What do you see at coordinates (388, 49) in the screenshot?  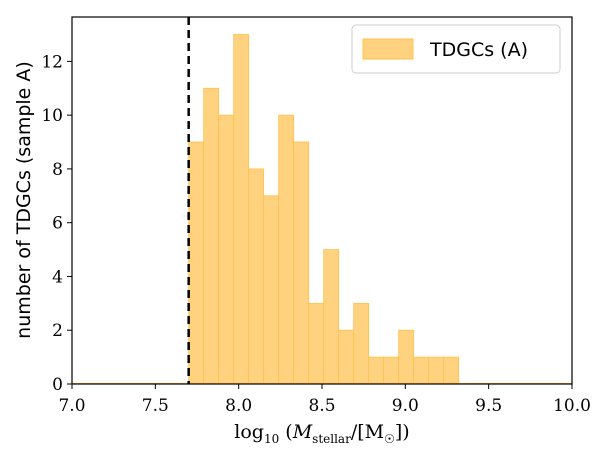 I see `legend-swatch` at bounding box center [388, 49].